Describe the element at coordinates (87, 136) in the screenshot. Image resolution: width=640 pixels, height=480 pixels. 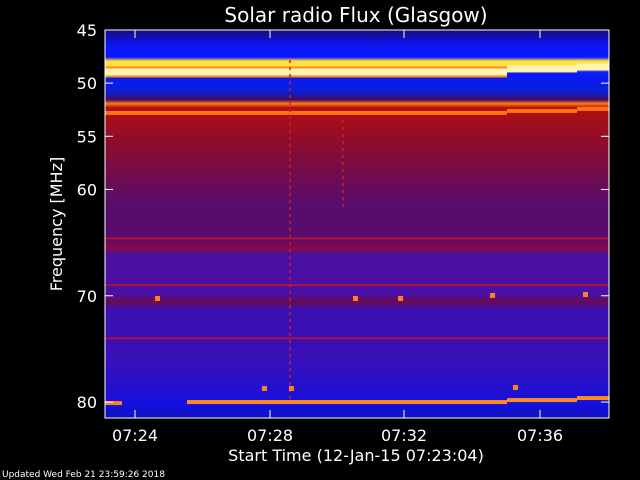
I see `y-tick-label: 55` at that location.